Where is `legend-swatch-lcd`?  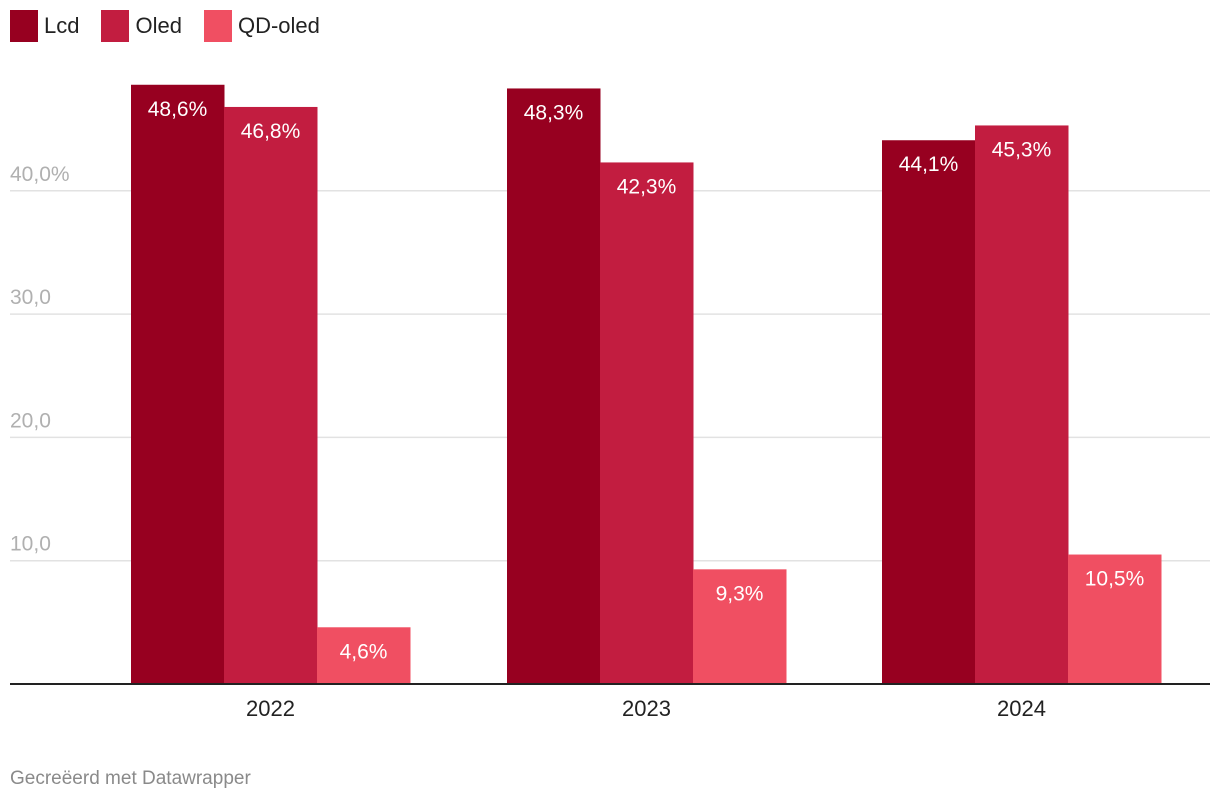
legend-swatch-lcd is located at coordinates (24, 26).